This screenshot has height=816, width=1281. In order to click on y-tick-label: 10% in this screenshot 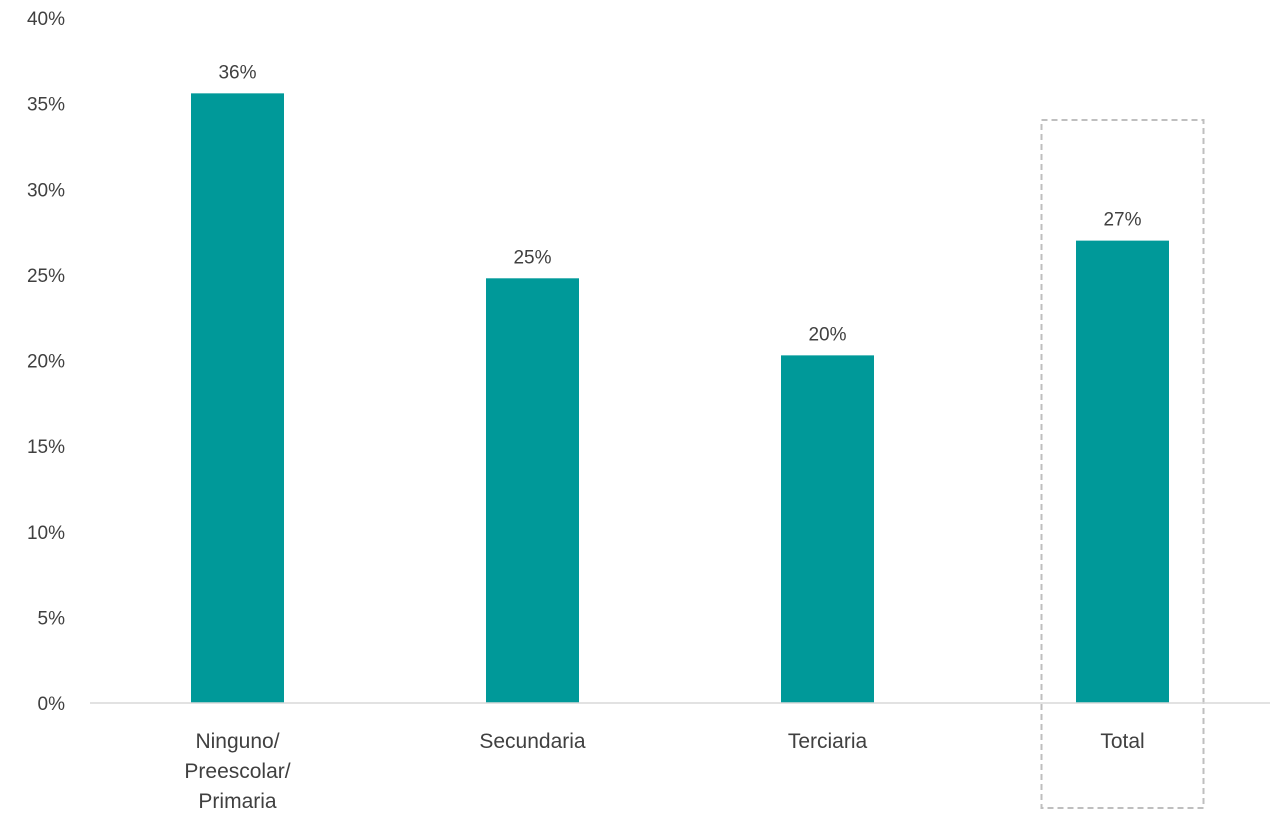, I will do `click(46, 533)`.